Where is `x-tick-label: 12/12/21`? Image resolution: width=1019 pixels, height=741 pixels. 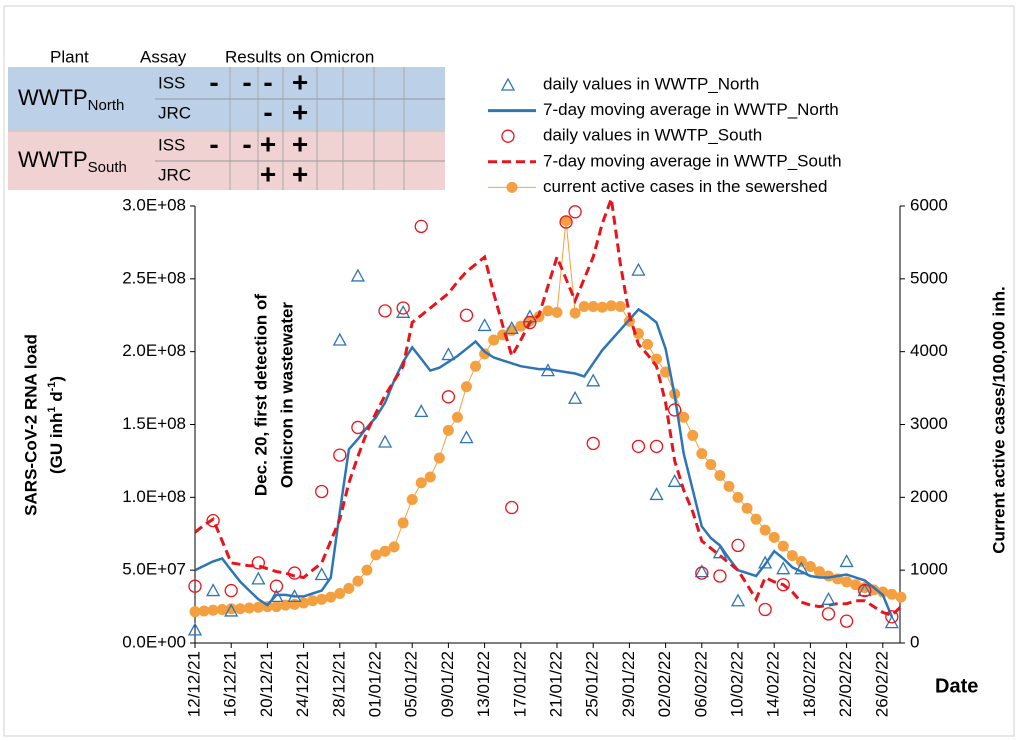 x-tick-label: 12/12/21 is located at coordinates (193, 684).